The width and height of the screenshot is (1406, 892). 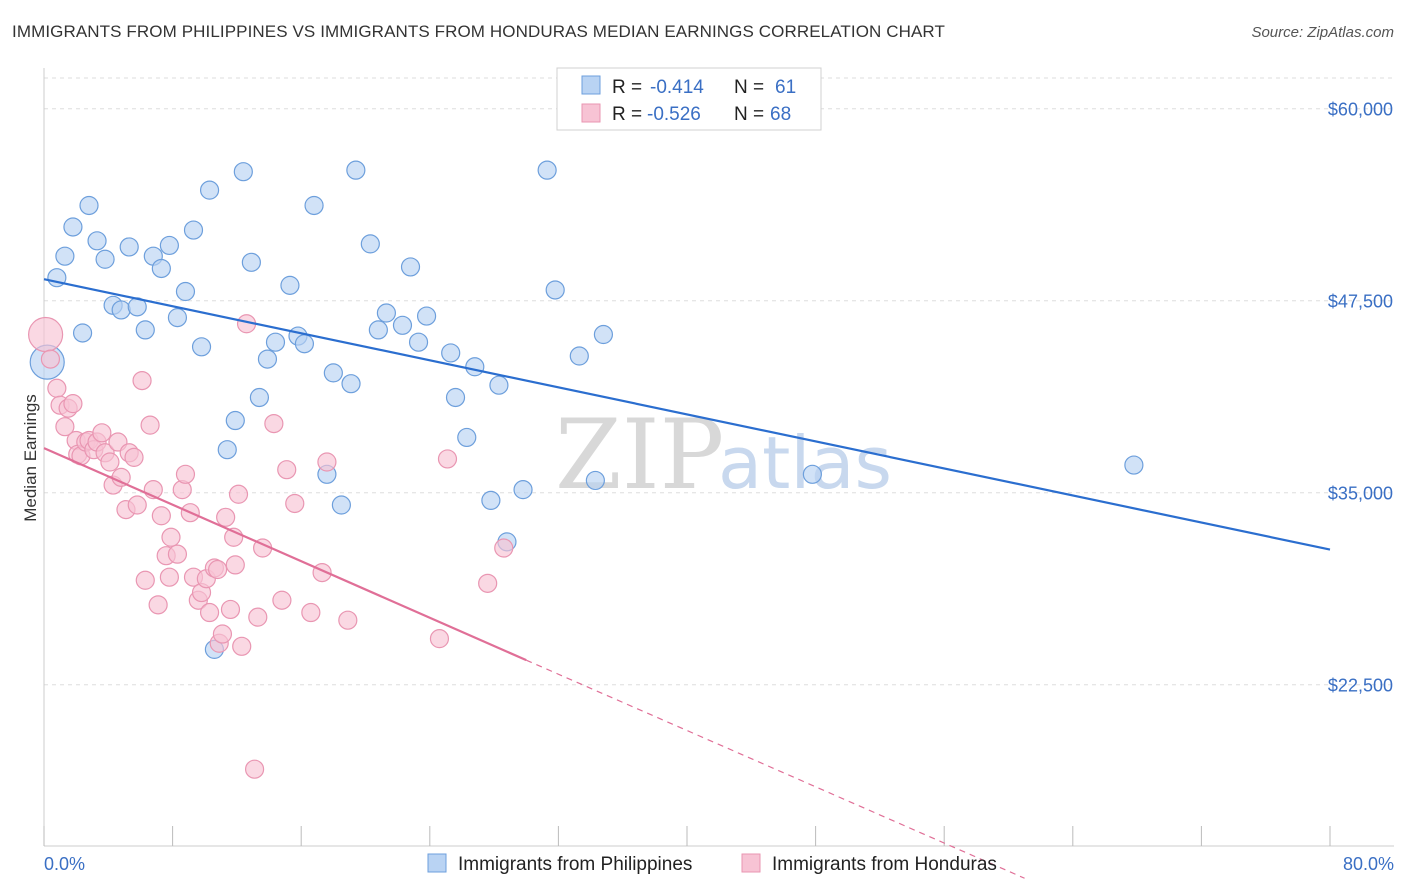 I want to click on legend-label-philippines: Immigrants from Philippines, so click(x=575, y=864).